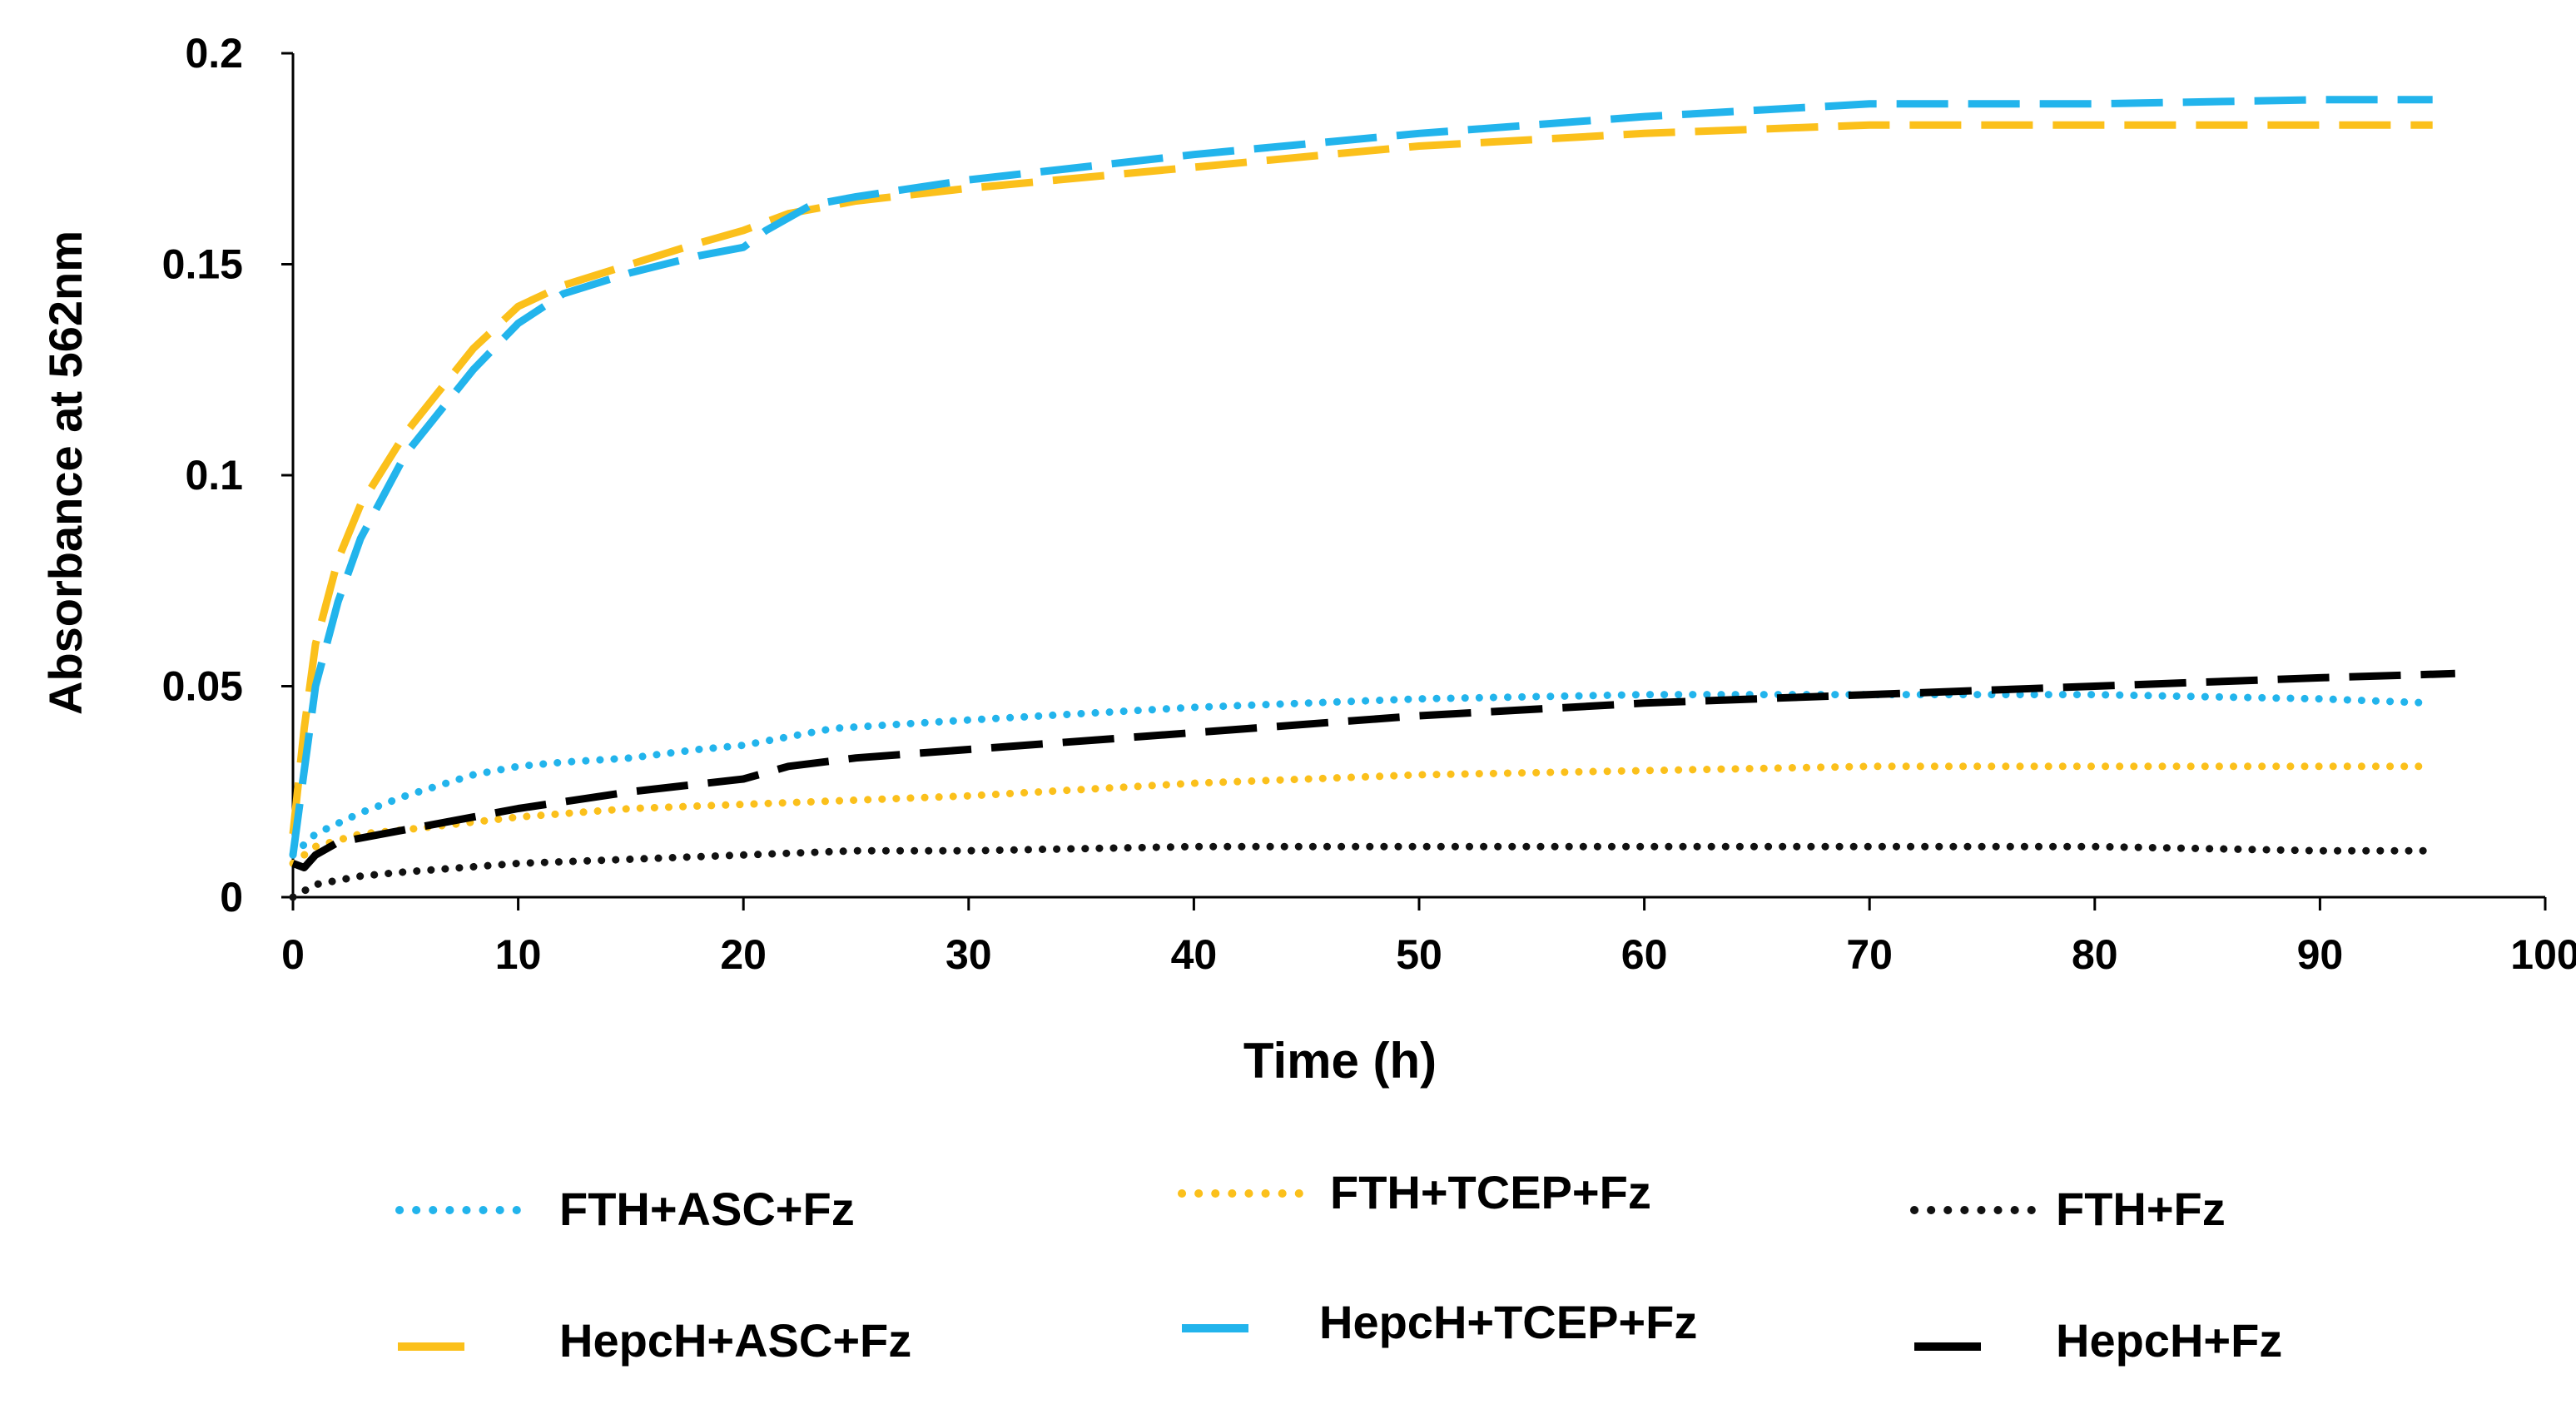 The image size is (2576, 1424). I want to click on legend-item-hepch-tcep-fz: HepcH+TCEP+Fz, so click(1439, 1322).